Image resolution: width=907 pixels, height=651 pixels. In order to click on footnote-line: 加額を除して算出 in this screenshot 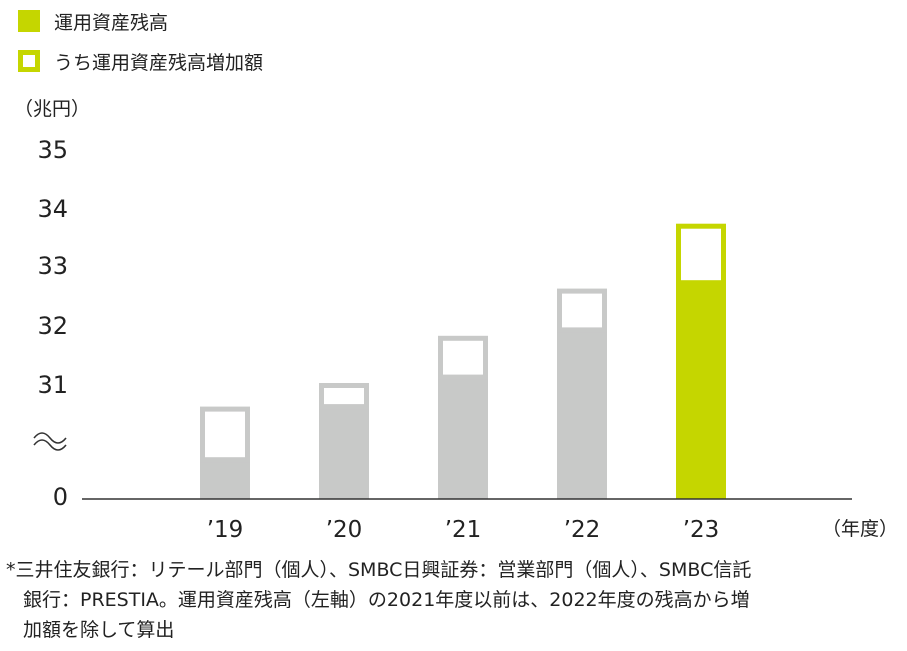, I will do `click(99, 630)`.